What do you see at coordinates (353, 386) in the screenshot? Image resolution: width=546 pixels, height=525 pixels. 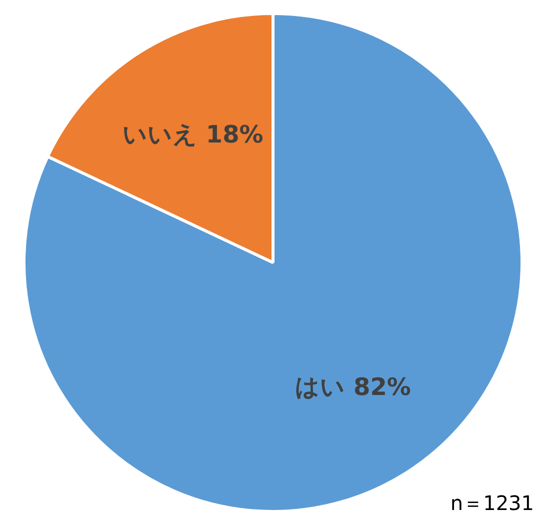 I see `slice-label: はい 82%` at bounding box center [353, 386].